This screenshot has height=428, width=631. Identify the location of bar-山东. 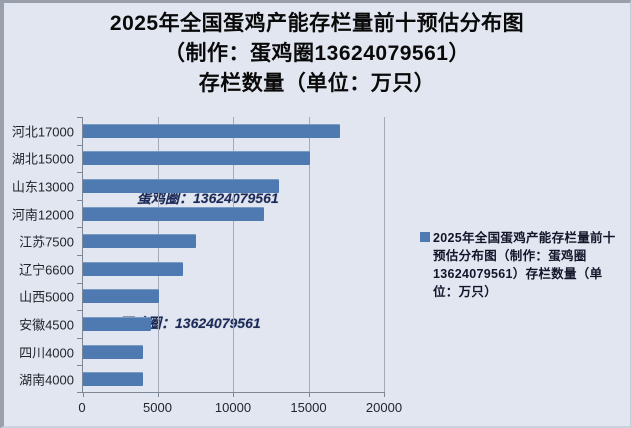
(181, 186).